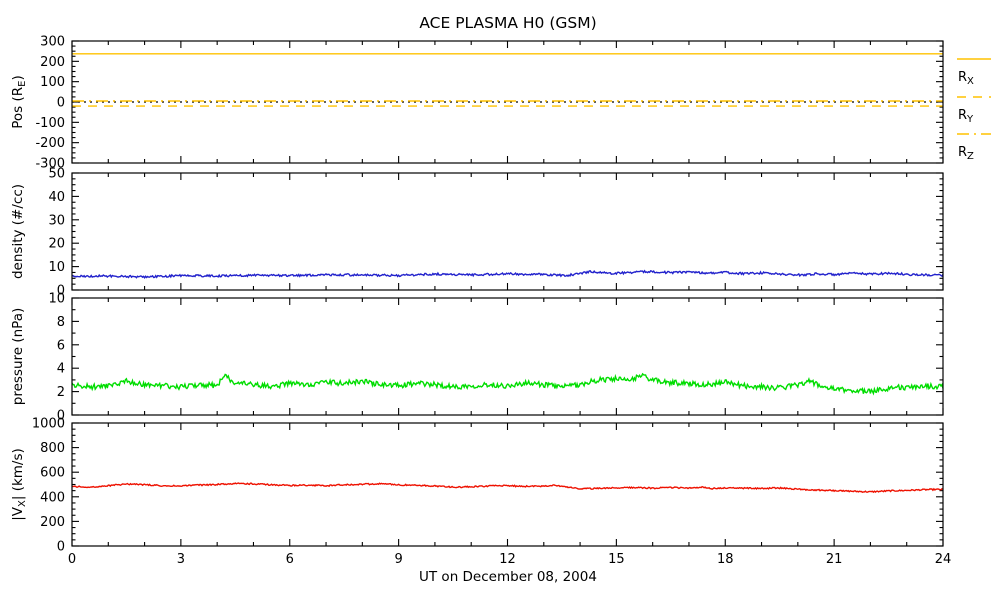  Describe the element at coordinates (834, 559) in the screenshot. I see `x-tick-label: 21` at that location.